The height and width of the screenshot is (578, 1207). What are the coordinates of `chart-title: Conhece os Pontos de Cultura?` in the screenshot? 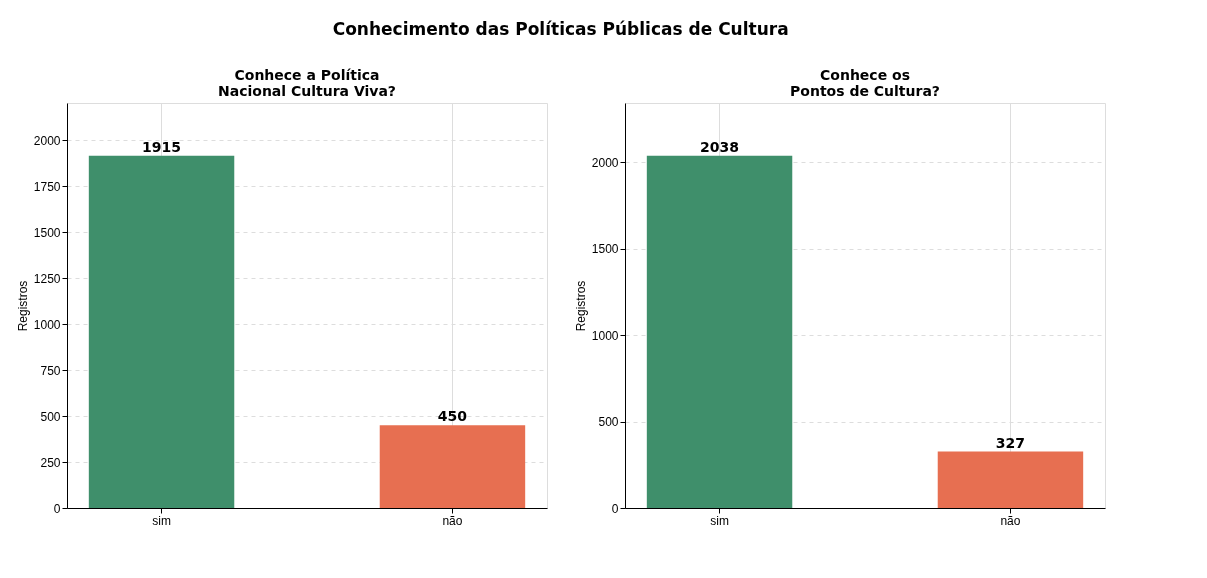 It's located at (865, 83).